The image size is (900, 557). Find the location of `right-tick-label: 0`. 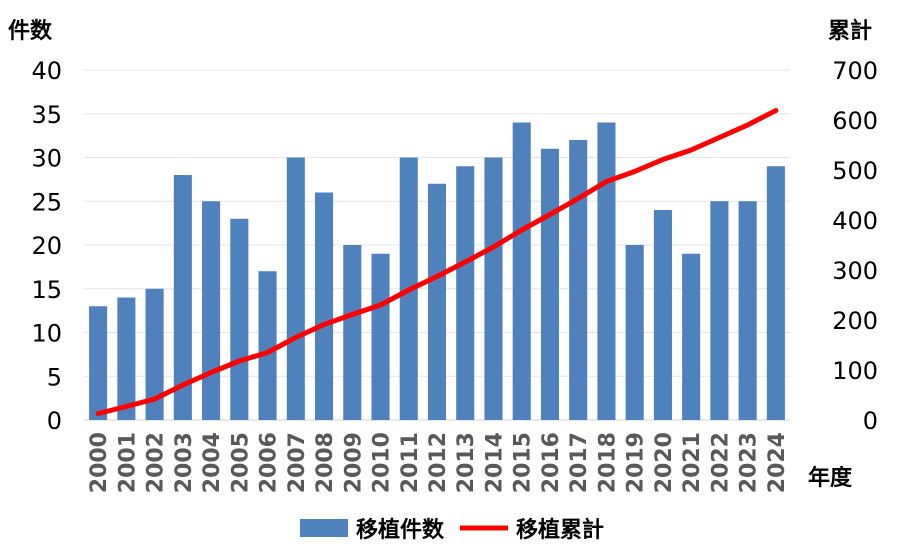

right-tick-label: 0 is located at coordinates (870, 421).